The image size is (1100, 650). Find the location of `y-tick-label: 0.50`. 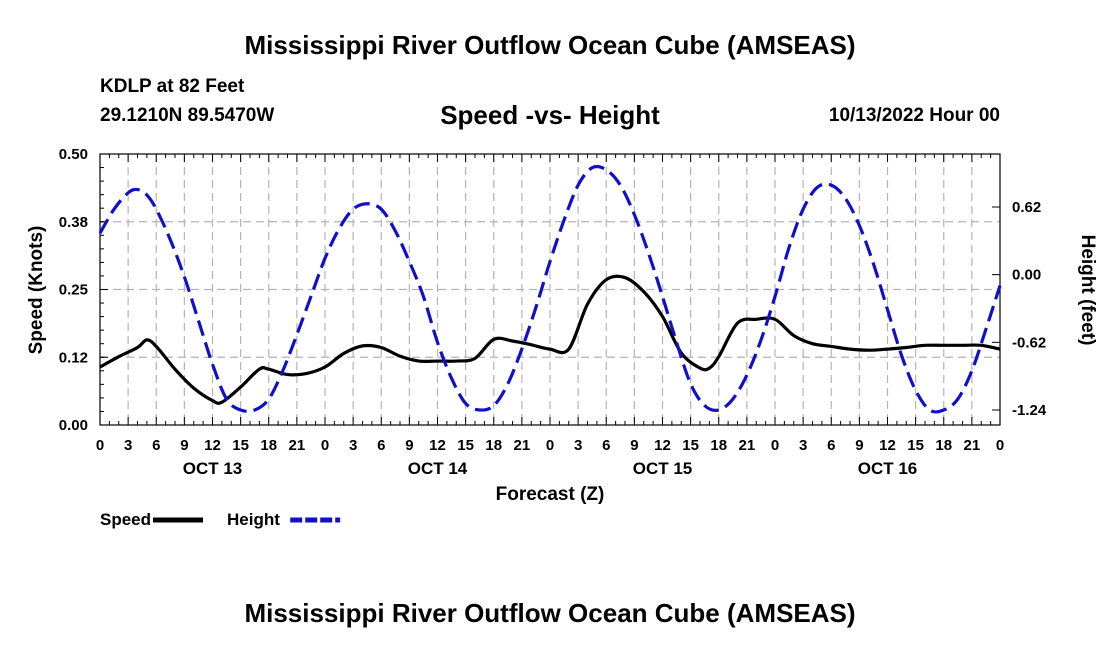

y-tick-label: 0.50 is located at coordinates (73, 154).